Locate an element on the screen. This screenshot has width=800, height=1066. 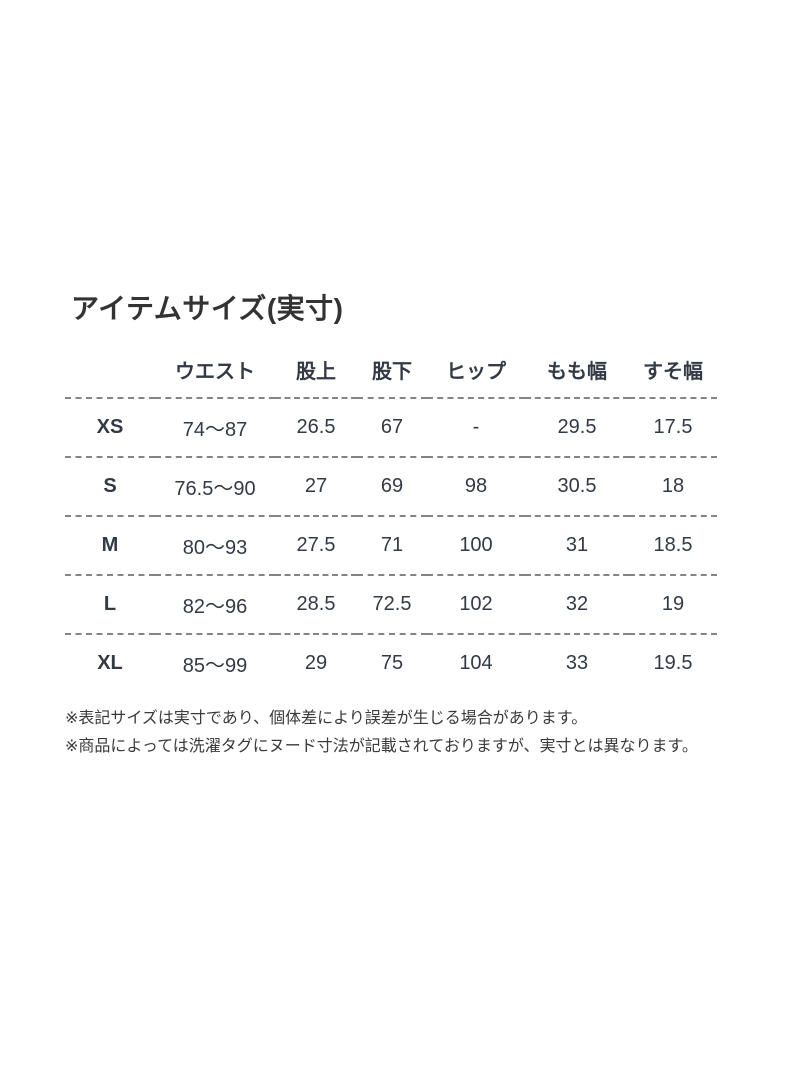
table-cell-inseam: 71 is located at coordinates (392, 545).